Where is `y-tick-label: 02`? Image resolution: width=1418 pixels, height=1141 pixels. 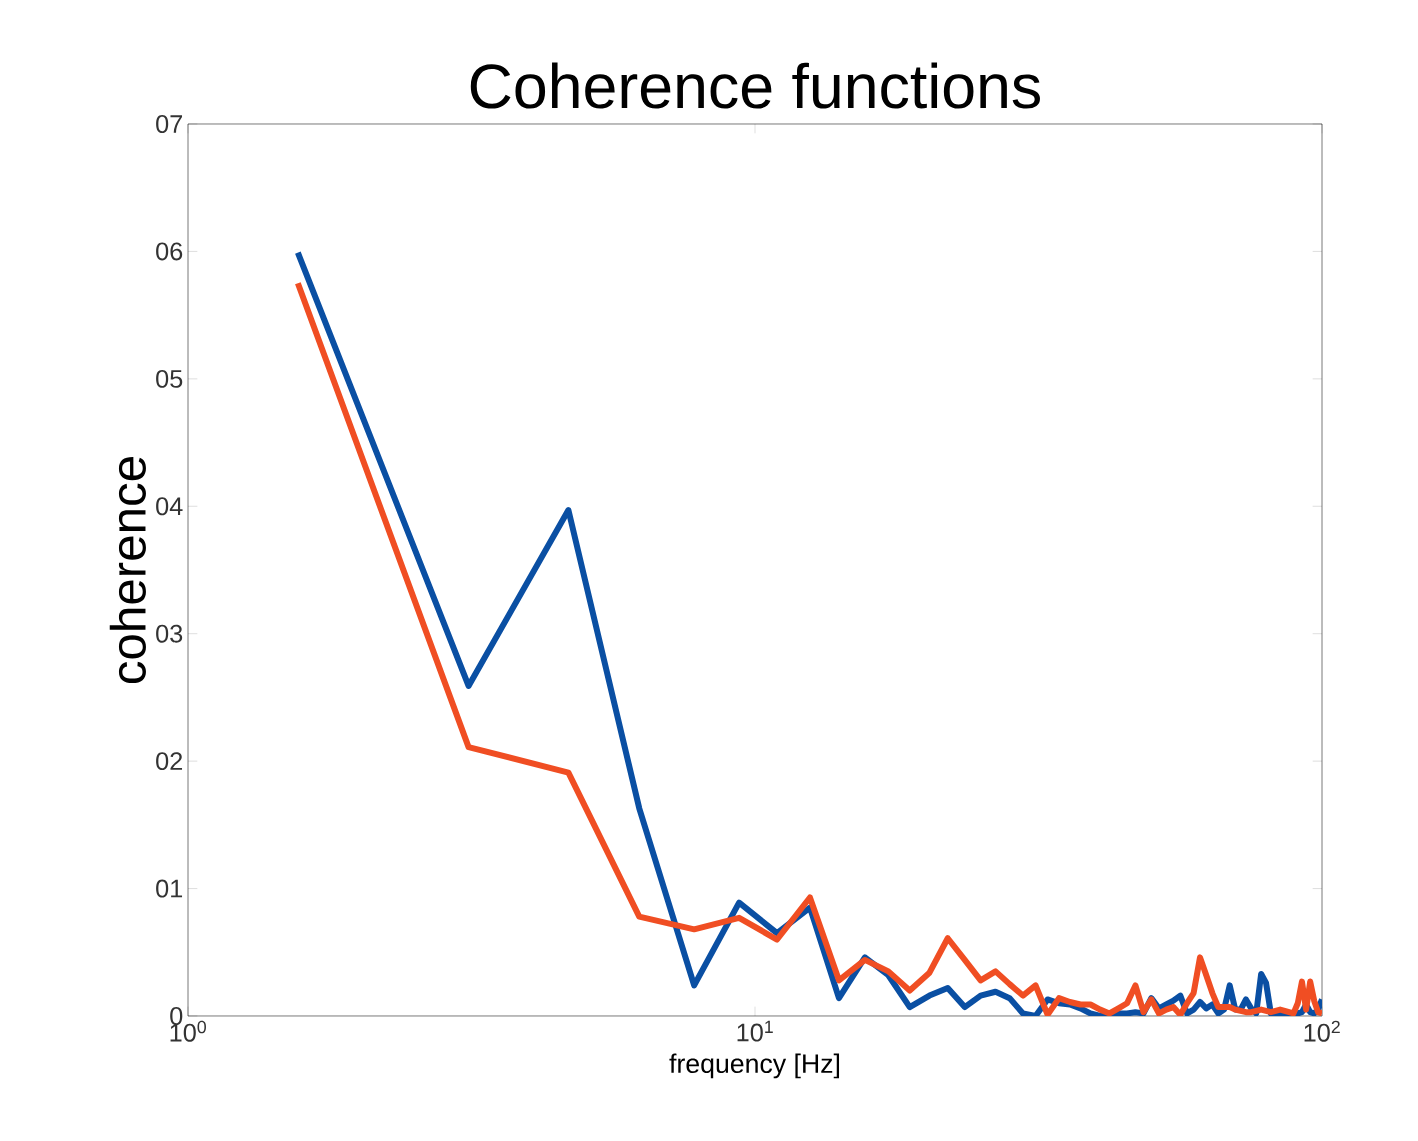
y-tick-label: 02 is located at coordinates (169, 761).